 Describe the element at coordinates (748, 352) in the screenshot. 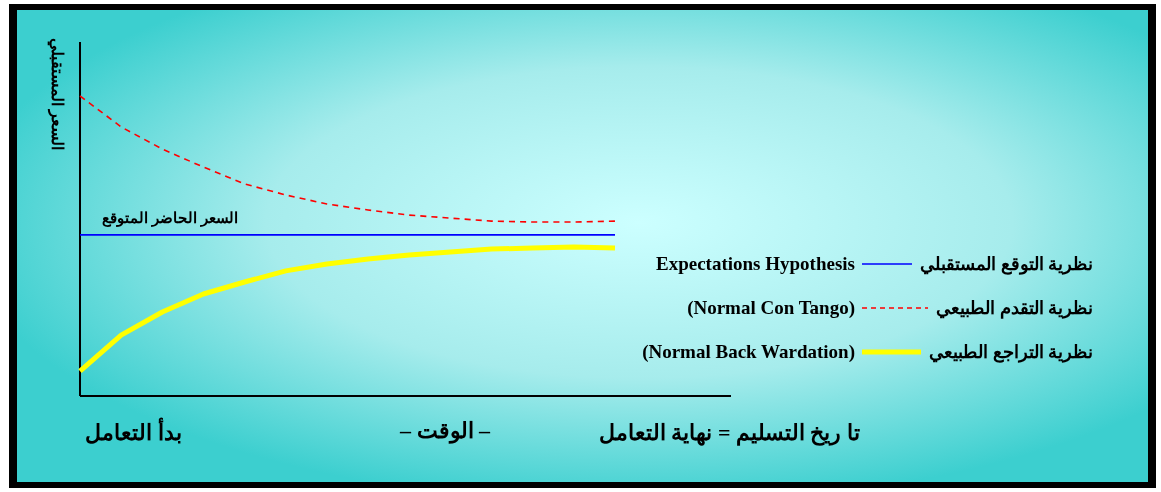

I see `text: (Normal Back Wardation)` at that location.